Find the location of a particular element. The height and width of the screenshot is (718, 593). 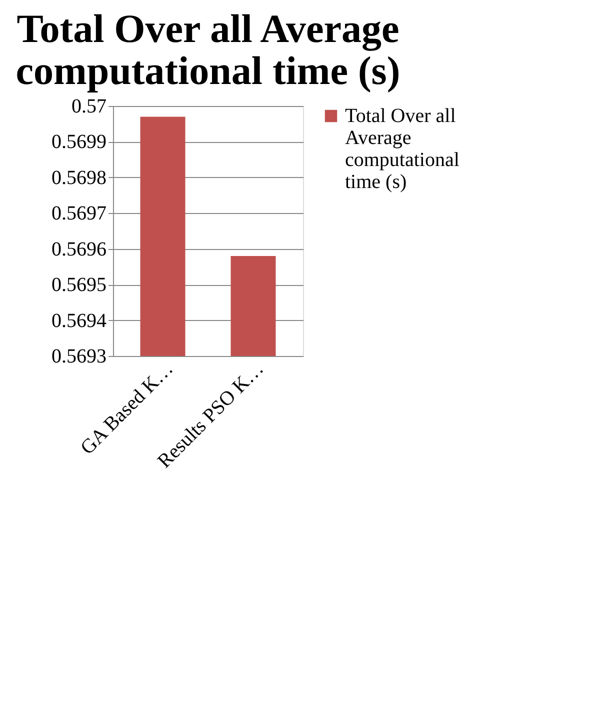

y-tick-label: 0.5694 is located at coordinates (79, 321).